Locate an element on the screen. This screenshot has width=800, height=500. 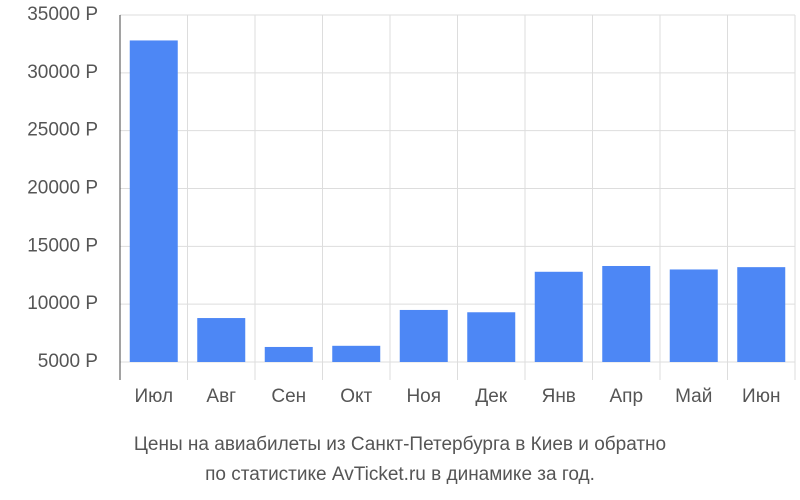
y-tick-label: 10000 Р is located at coordinates (62, 303).